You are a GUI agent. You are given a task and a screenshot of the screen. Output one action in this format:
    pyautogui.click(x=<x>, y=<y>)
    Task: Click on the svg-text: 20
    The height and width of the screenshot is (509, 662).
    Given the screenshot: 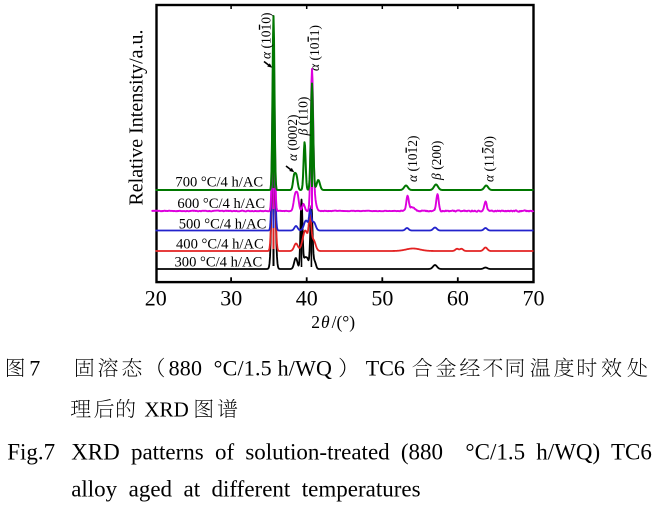 What is the action you would take?
    pyautogui.click(x=156, y=297)
    